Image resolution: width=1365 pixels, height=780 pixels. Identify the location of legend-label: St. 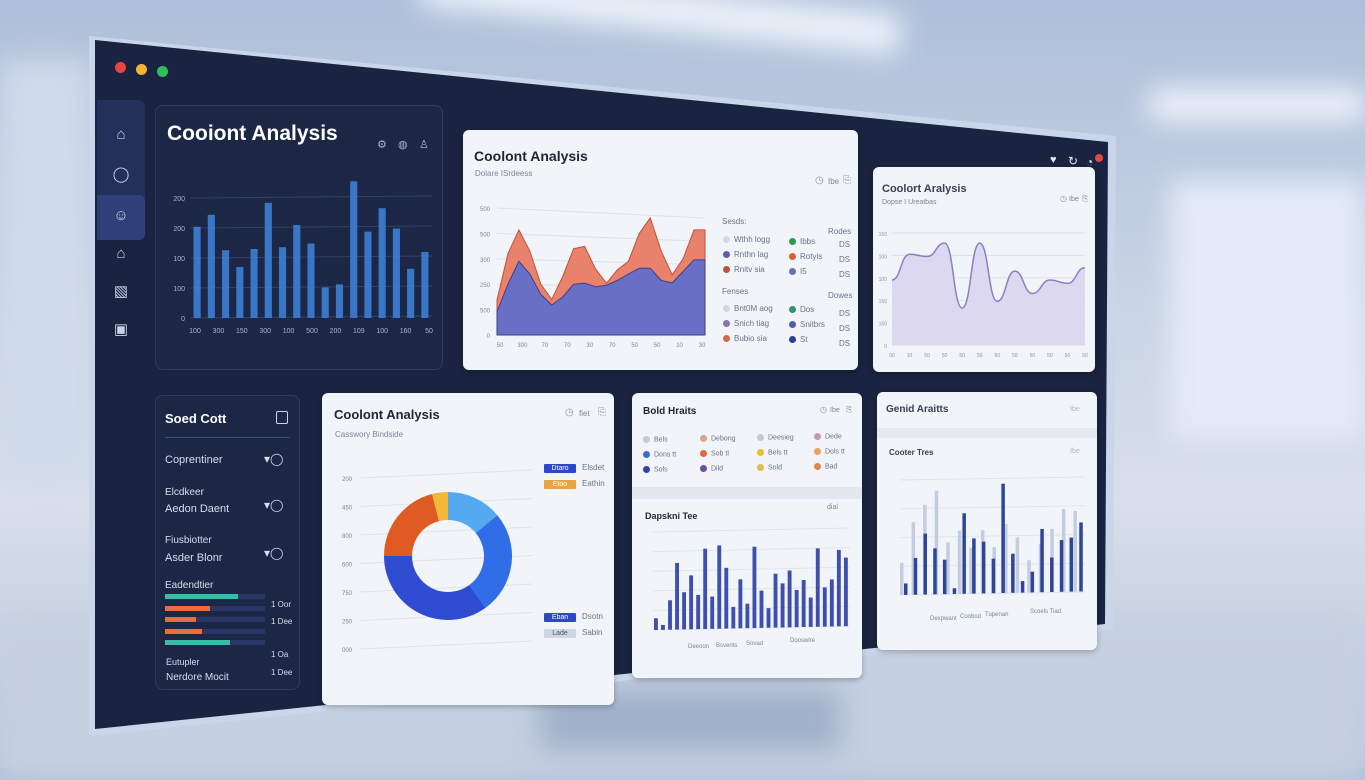
(804, 339).